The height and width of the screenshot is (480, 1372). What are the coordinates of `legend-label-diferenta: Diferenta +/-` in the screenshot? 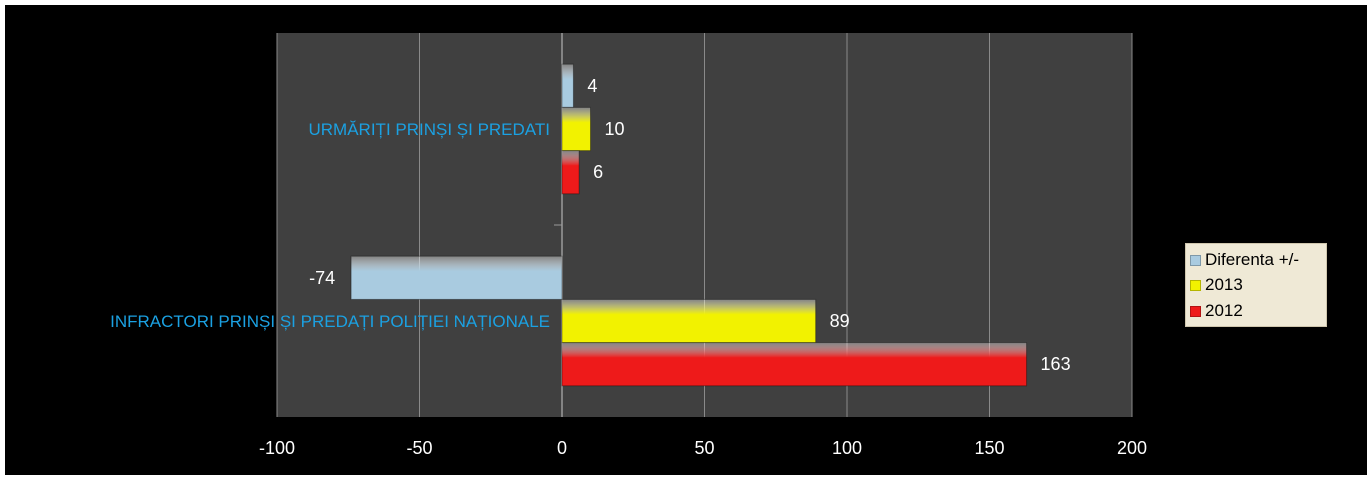 It's located at (1252, 259).